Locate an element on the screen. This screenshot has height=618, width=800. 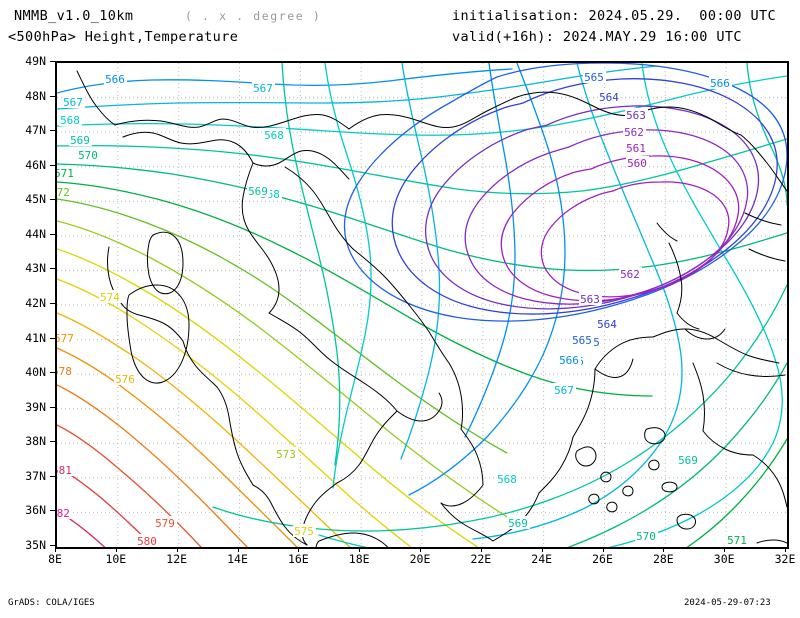
coast-italy-boot is located at coordinates (367, 447).